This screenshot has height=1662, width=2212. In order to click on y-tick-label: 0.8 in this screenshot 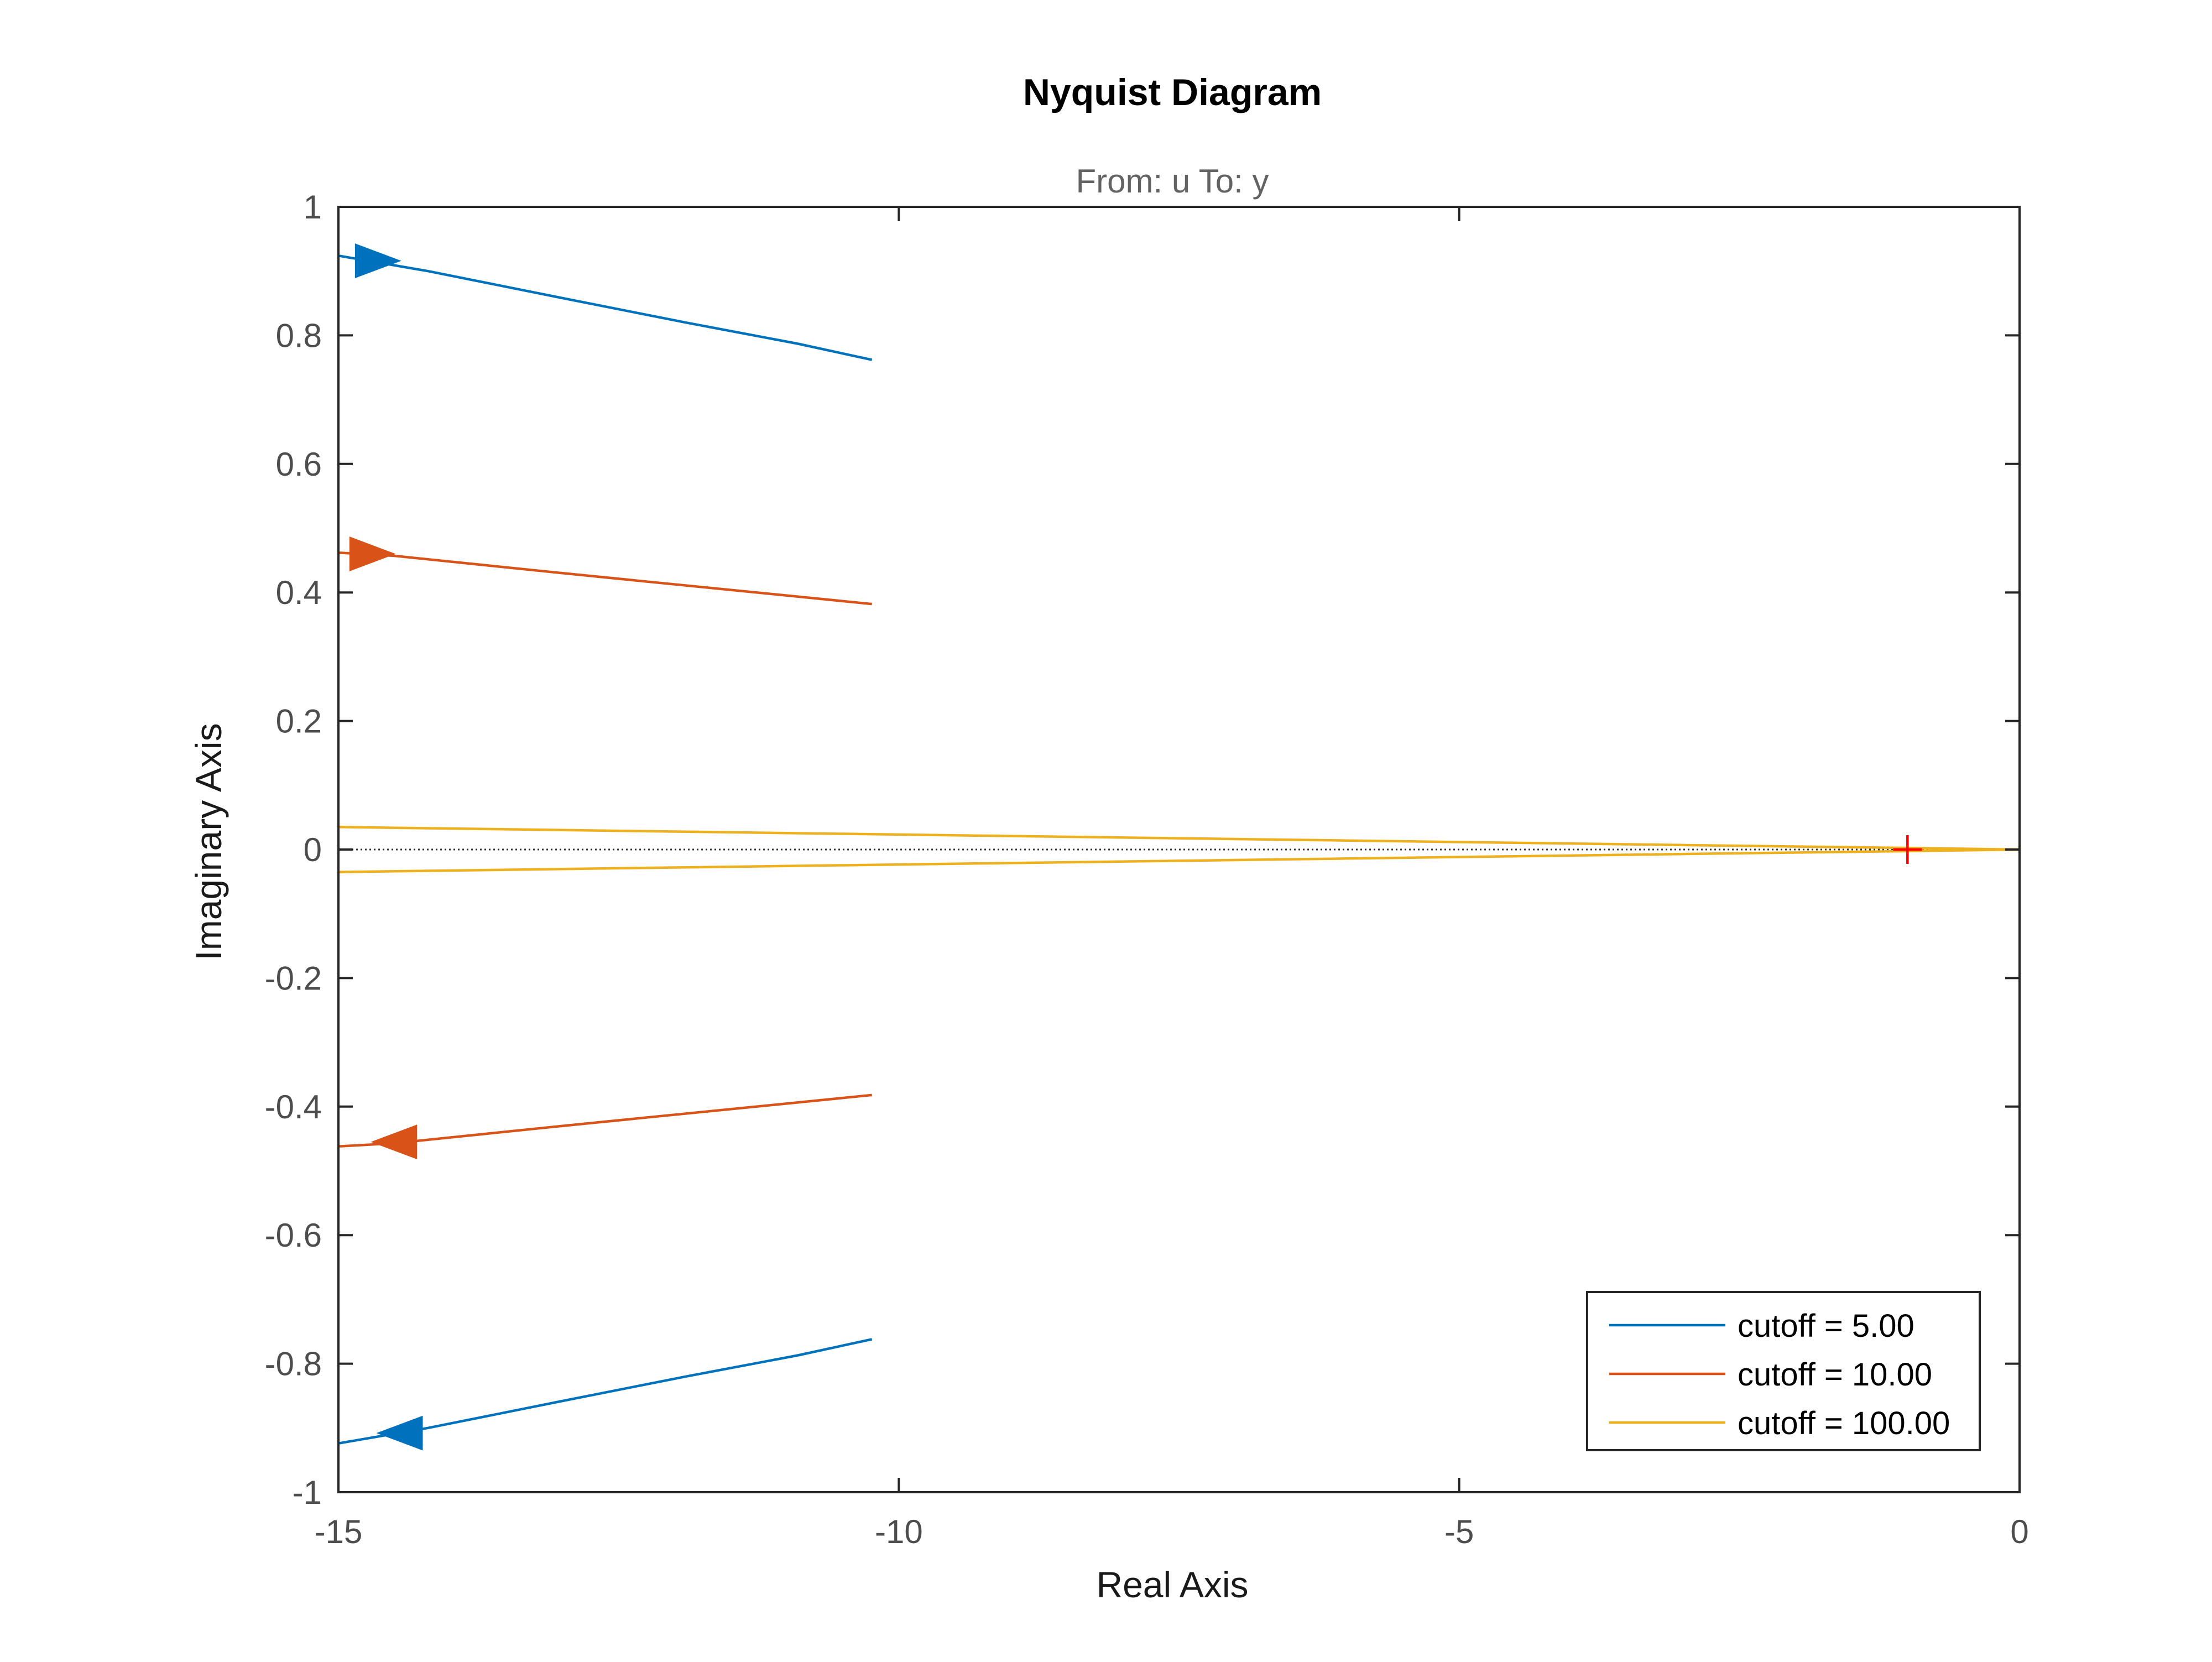, I will do `click(299, 335)`.